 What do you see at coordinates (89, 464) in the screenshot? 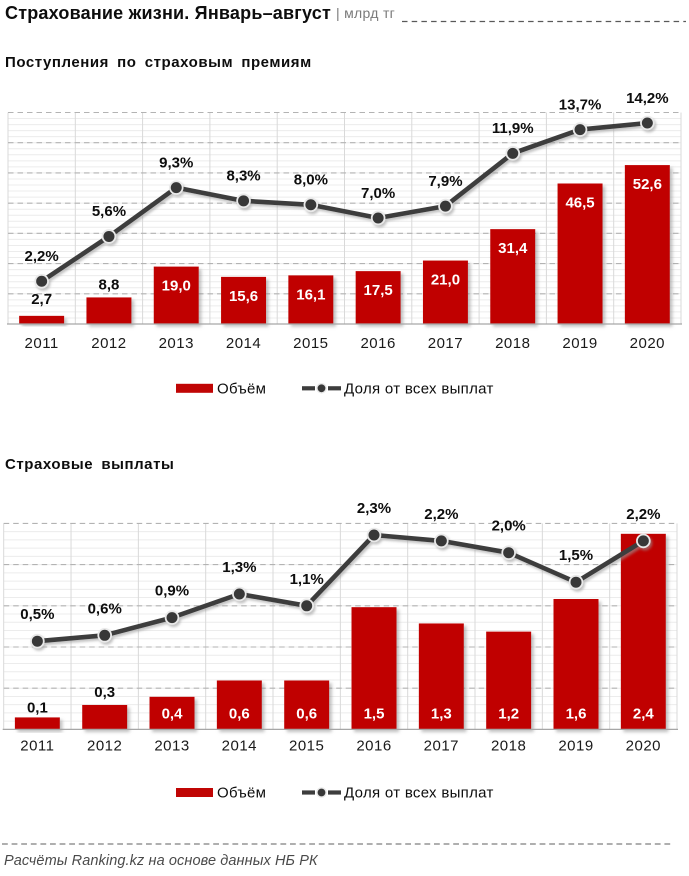
I see `svg-text: Страховые выплаты` at bounding box center [89, 464].